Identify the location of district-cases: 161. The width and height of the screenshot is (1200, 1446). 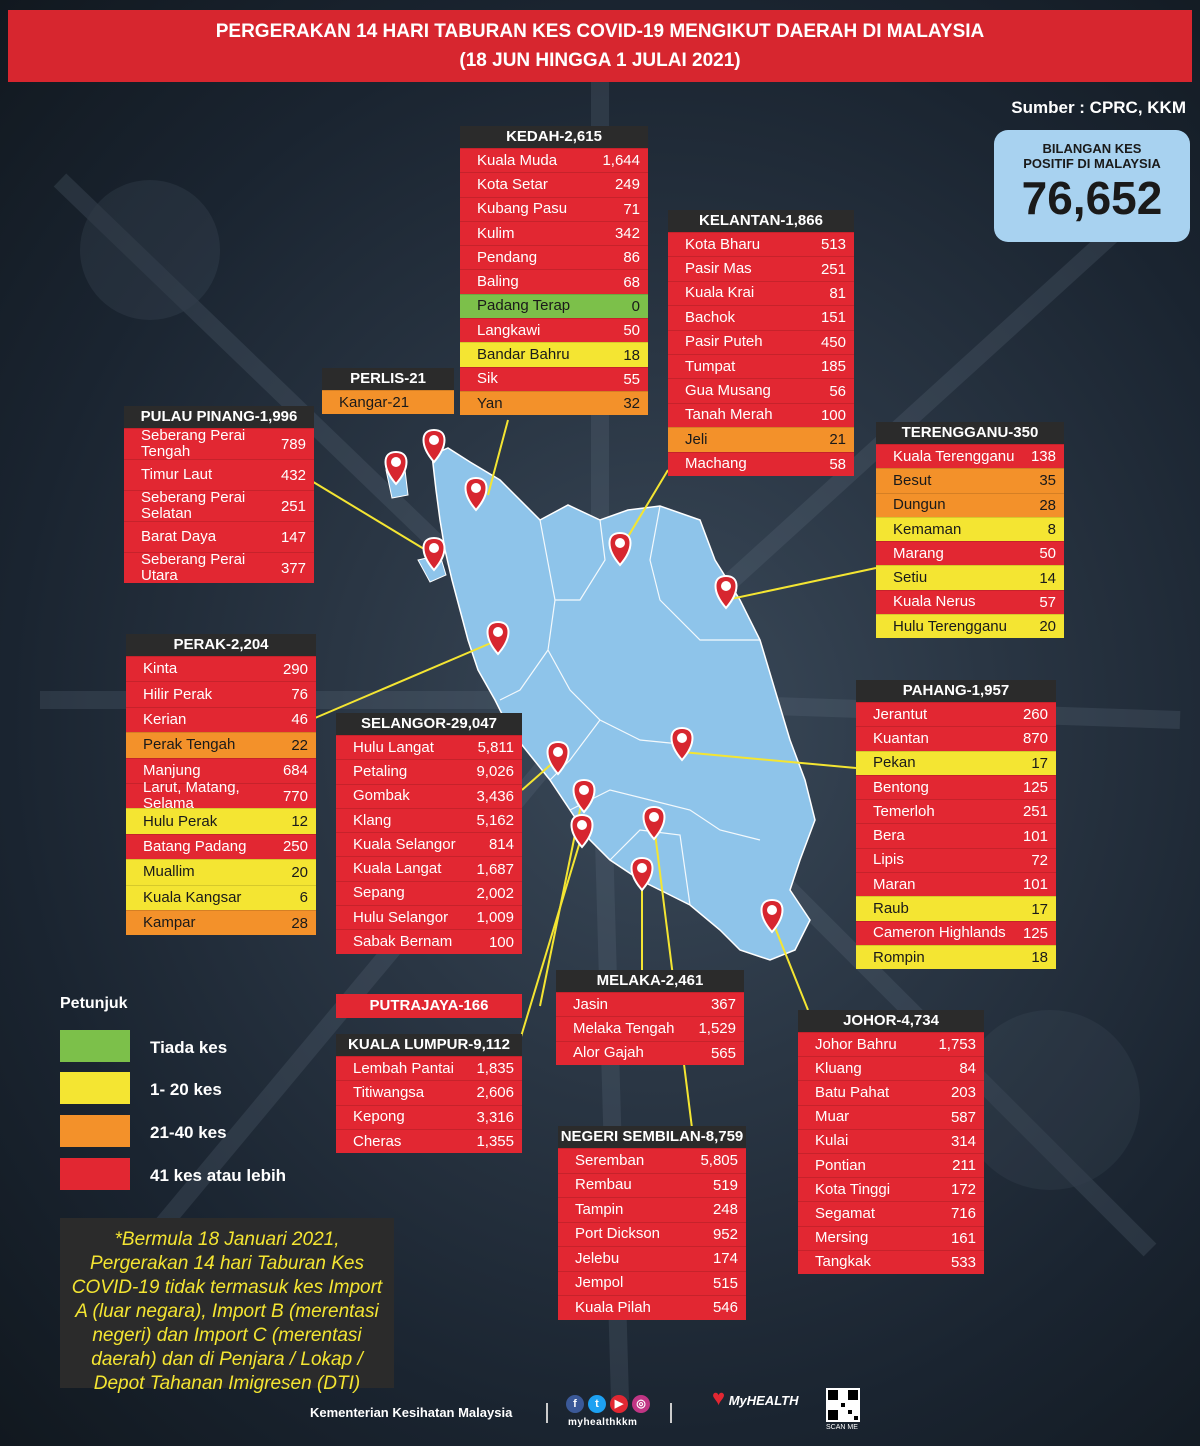
(963, 1238).